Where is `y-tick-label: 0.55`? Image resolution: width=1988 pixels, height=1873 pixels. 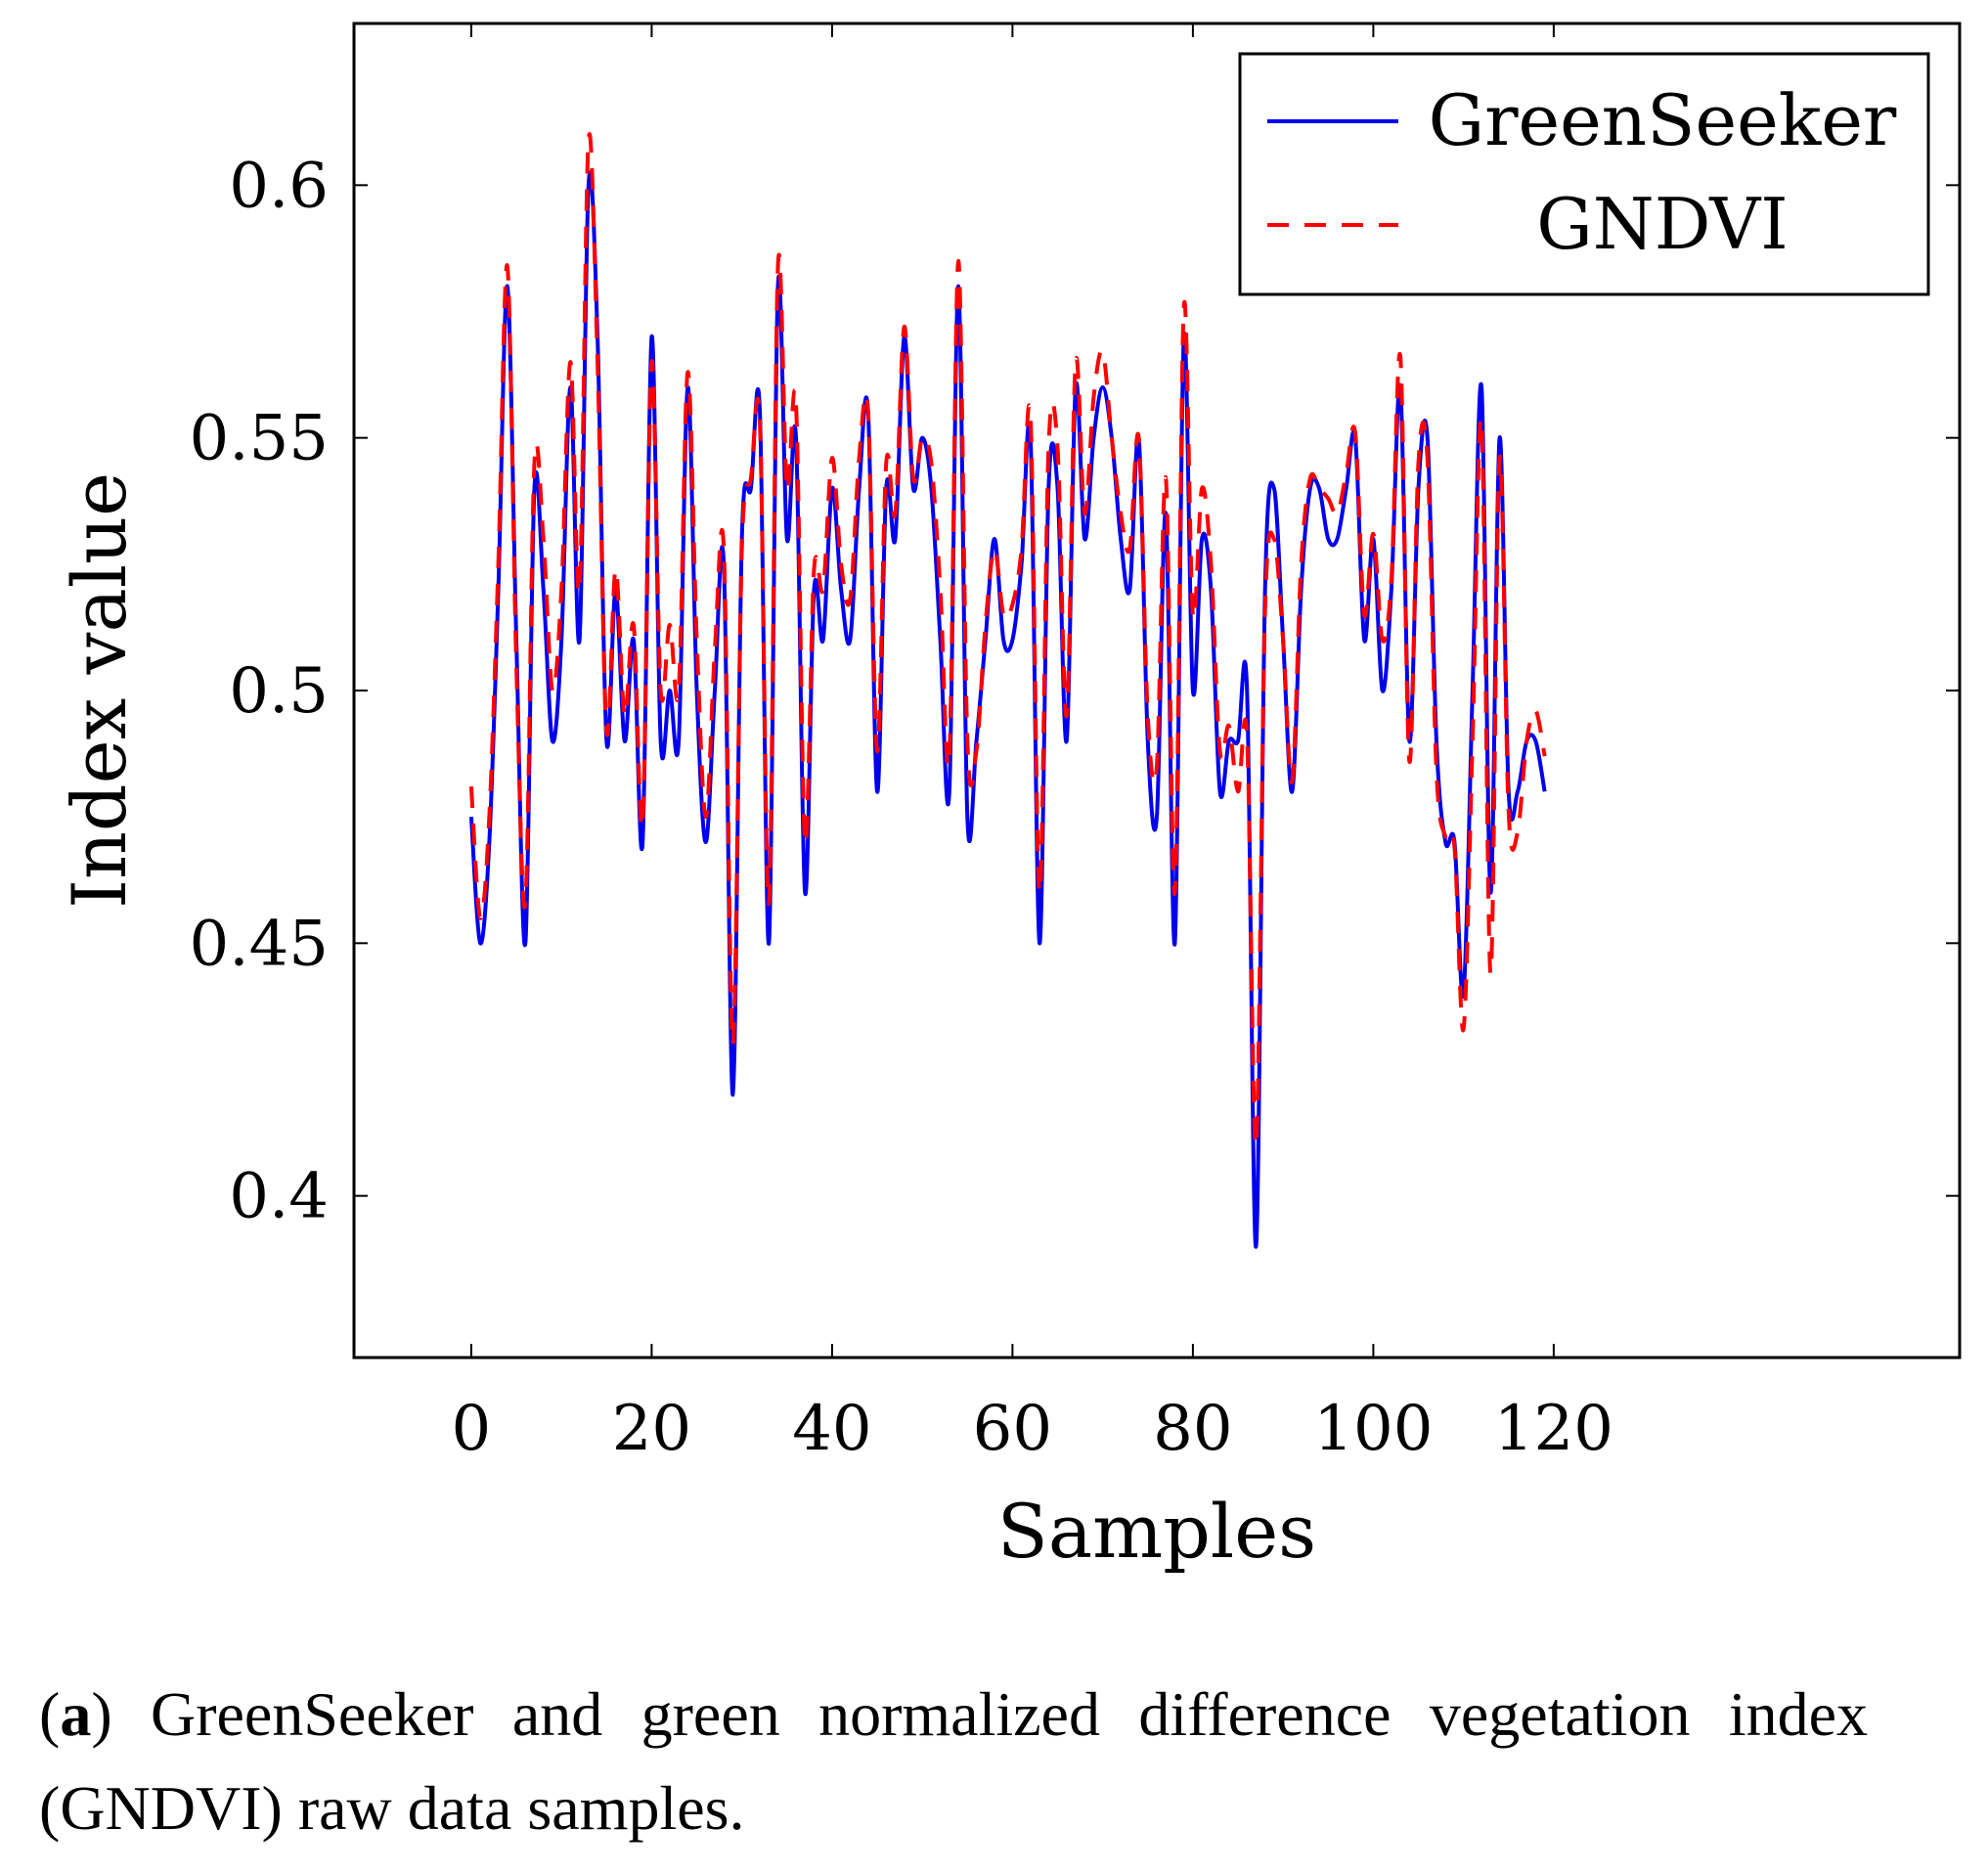
y-tick-label: 0.55 is located at coordinates (260, 439).